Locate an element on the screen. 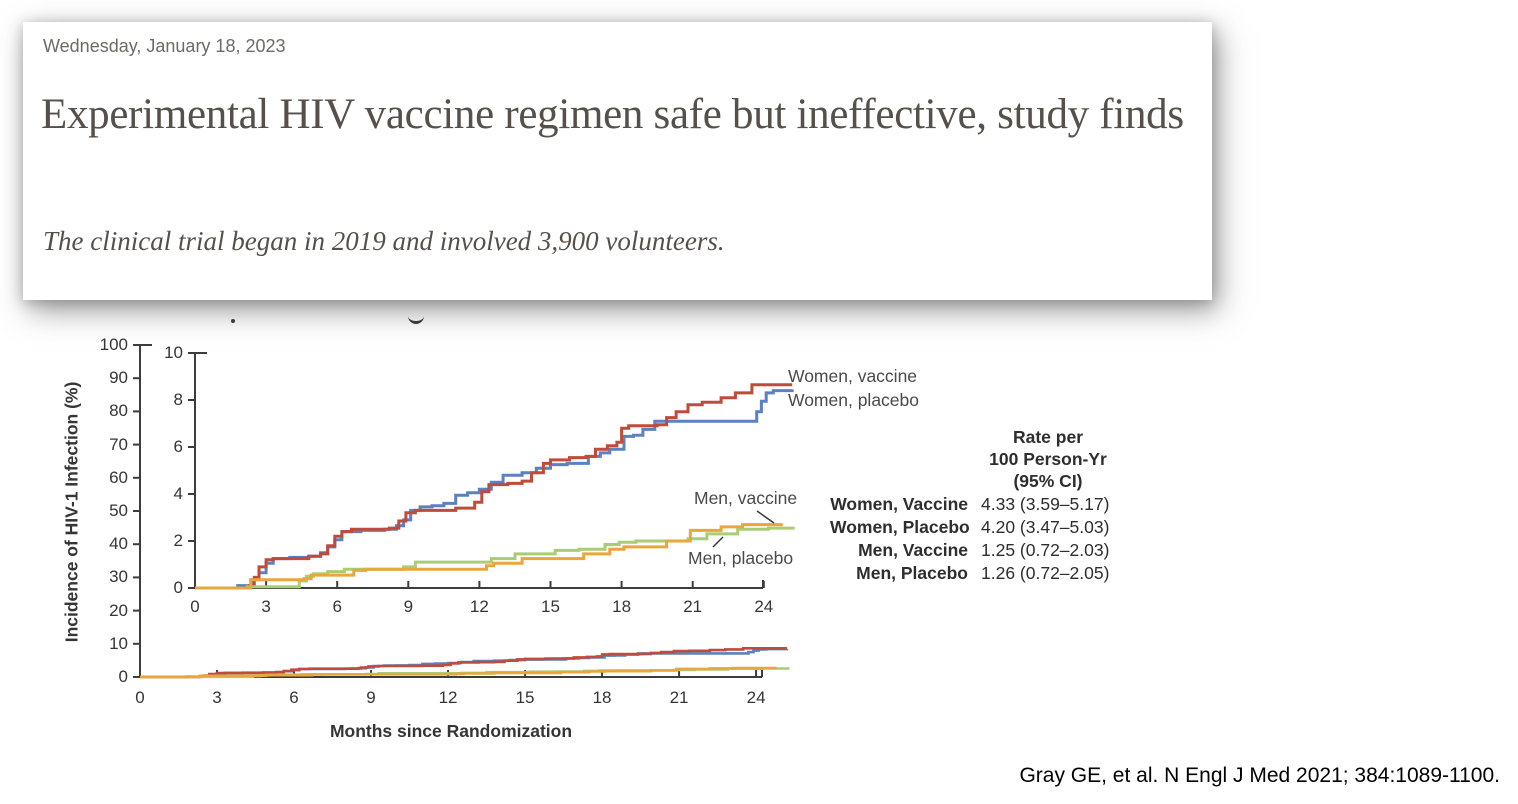 This screenshot has height=804, width=1518. rate-table-header-line: (95% CI) is located at coordinates (1048, 481).